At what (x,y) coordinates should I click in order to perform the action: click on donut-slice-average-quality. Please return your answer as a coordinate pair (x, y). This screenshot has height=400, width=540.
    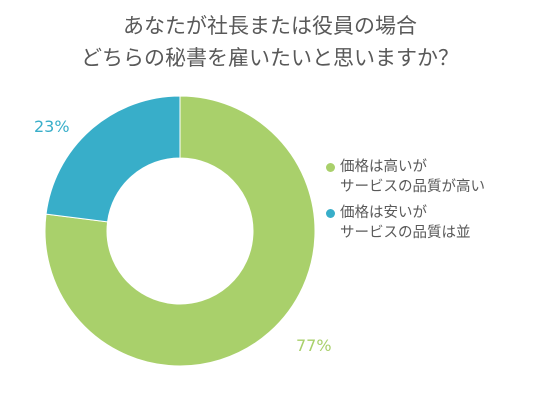
    Looking at the image, I should click on (113, 159).